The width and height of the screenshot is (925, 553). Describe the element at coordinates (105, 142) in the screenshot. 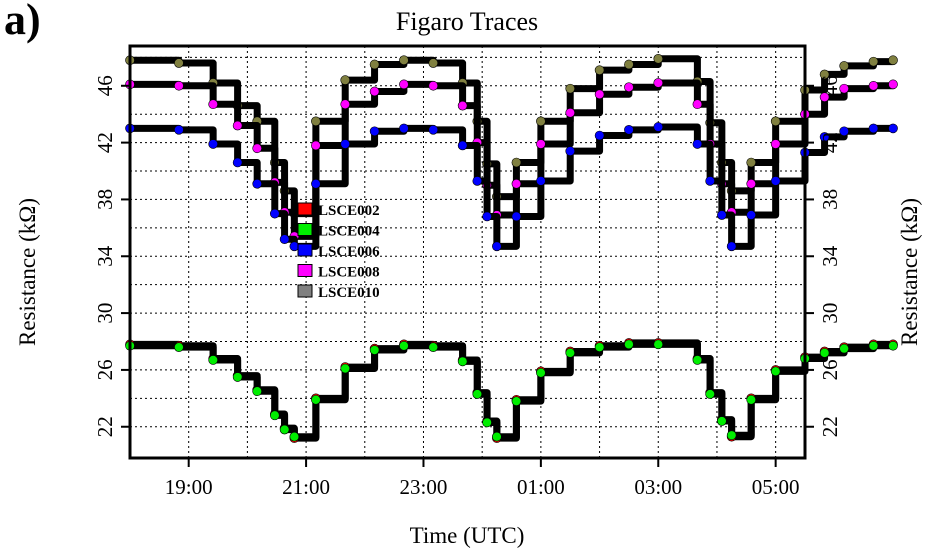

I see `y-tick-label-left: 42` at that location.